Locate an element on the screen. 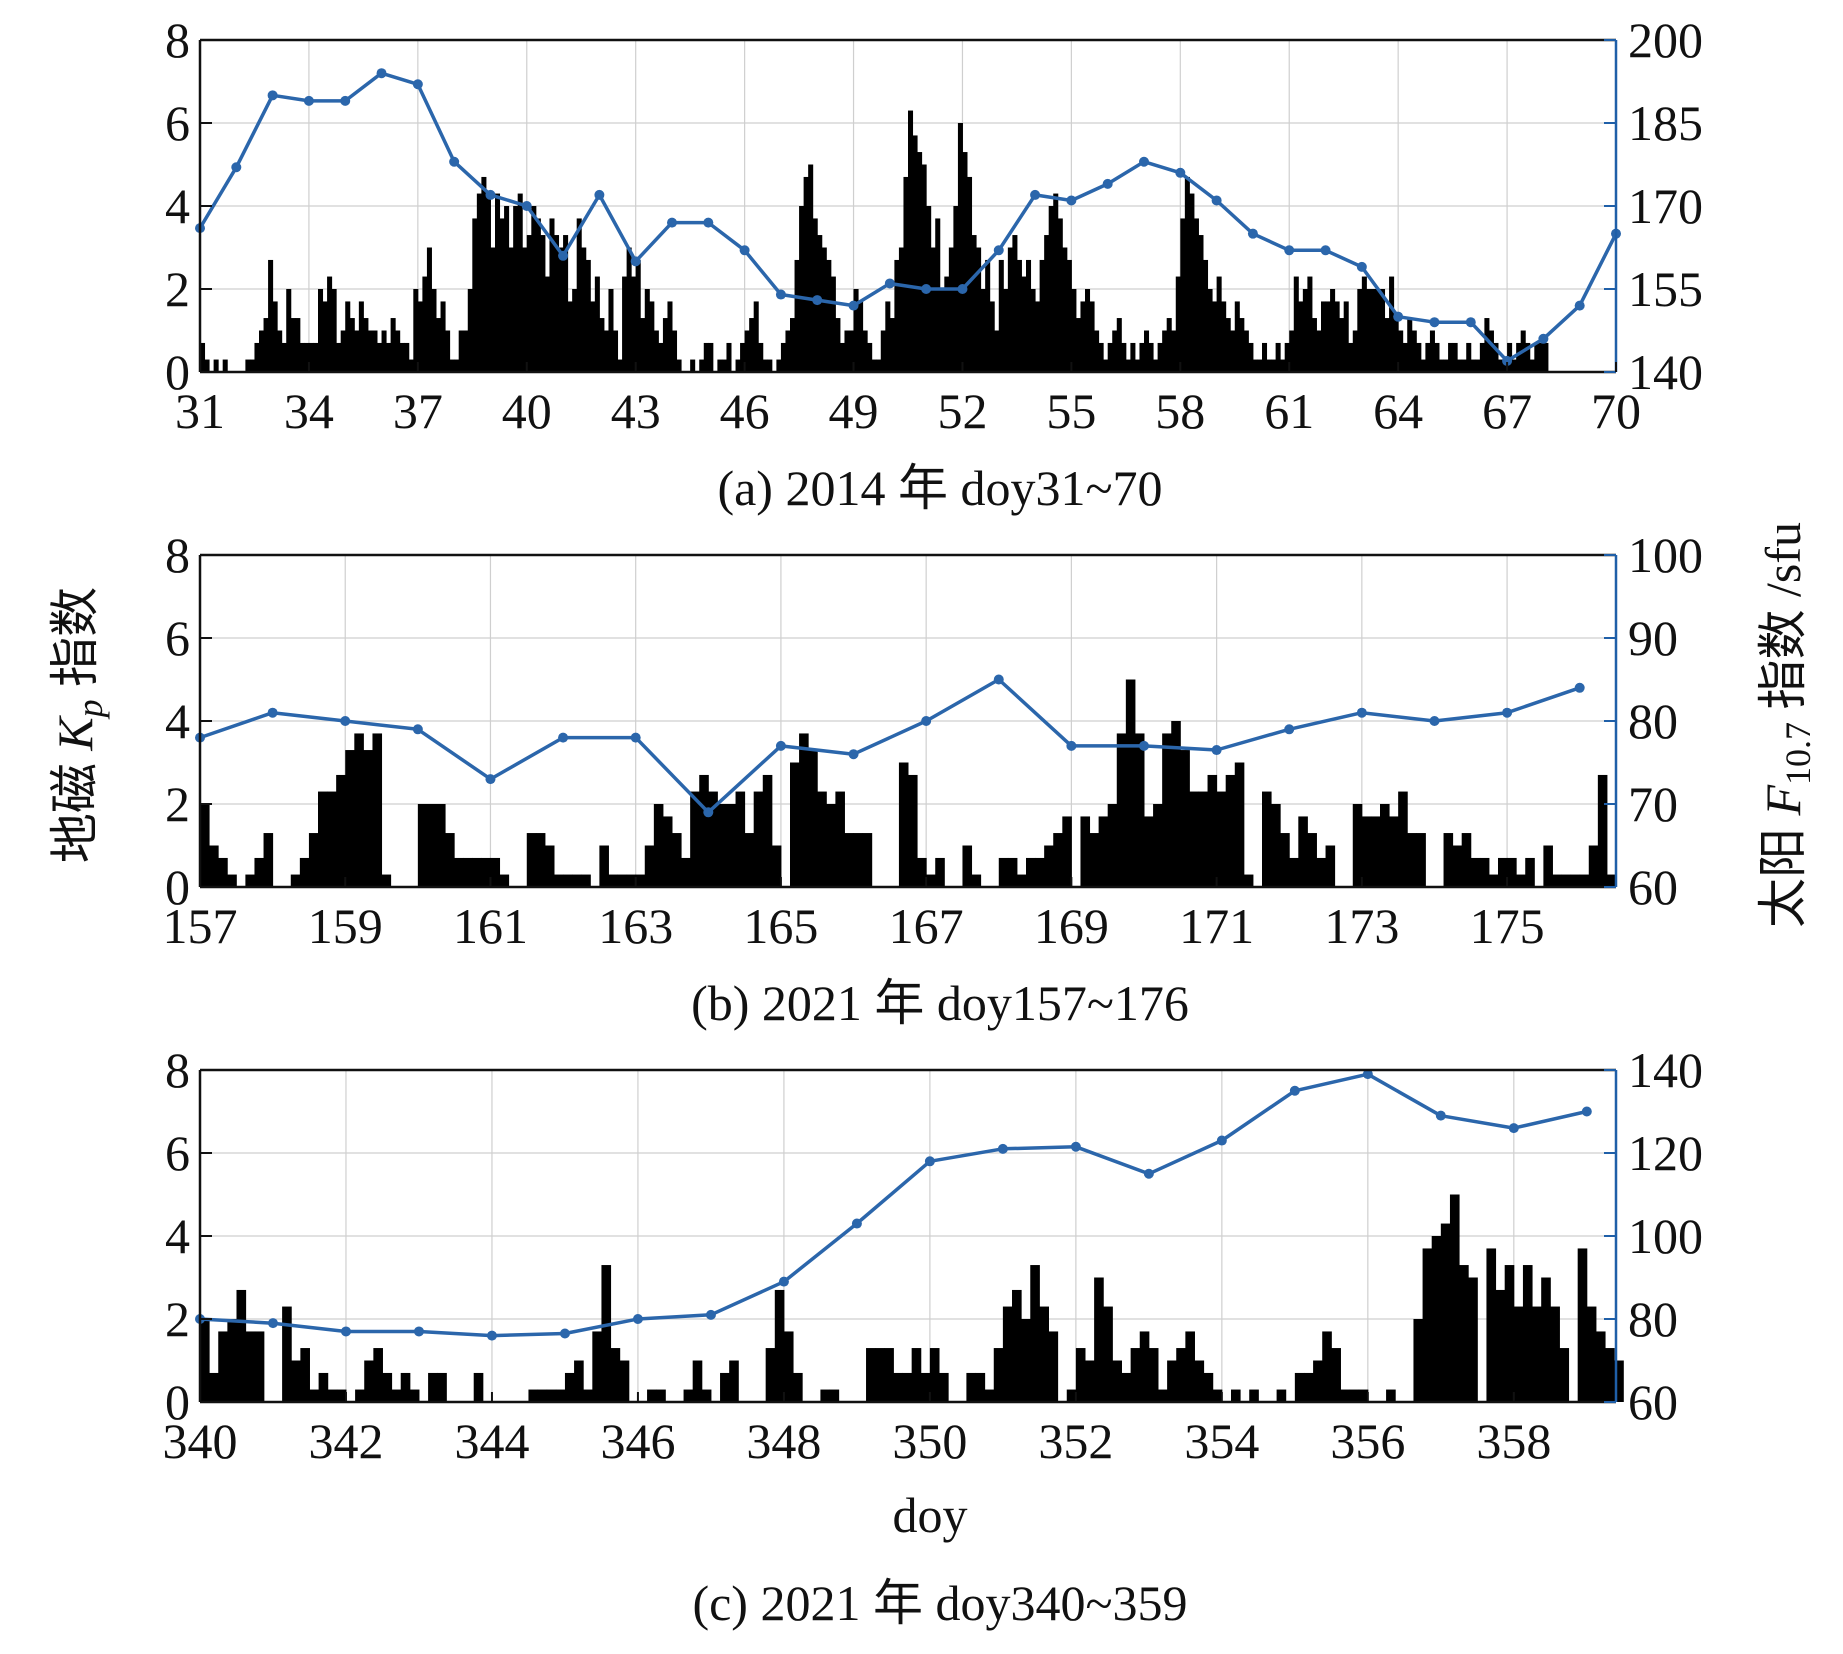  kp-tick-label: 6 is located at coordinates (177, 1153).